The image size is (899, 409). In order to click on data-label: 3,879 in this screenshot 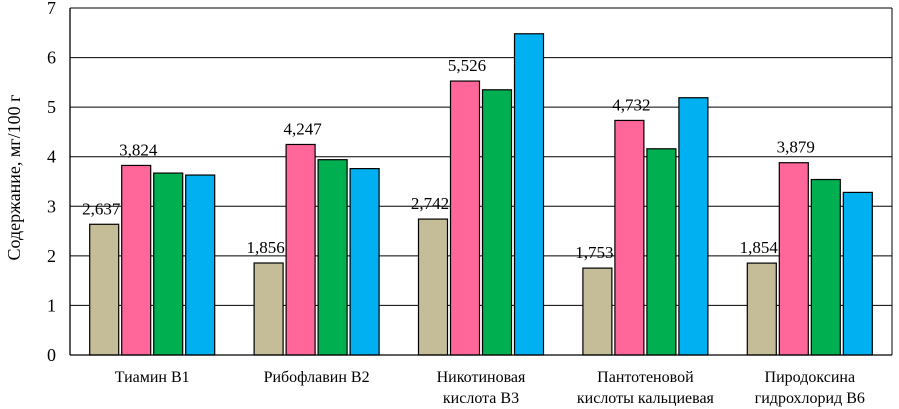, I will do `click(796, 147)`.